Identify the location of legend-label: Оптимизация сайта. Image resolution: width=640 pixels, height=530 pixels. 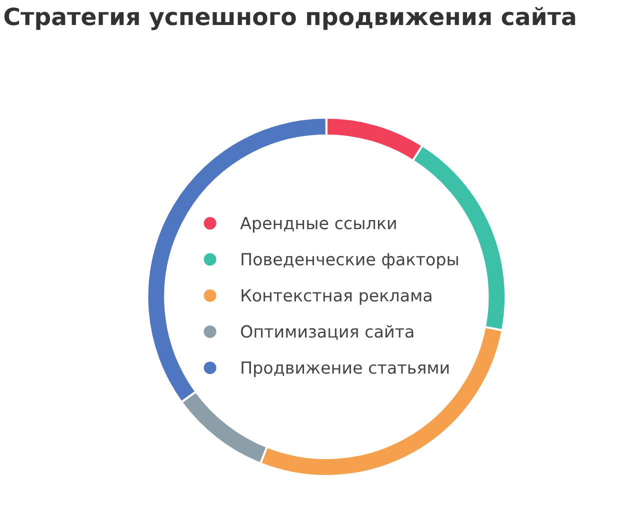
(327, 332).